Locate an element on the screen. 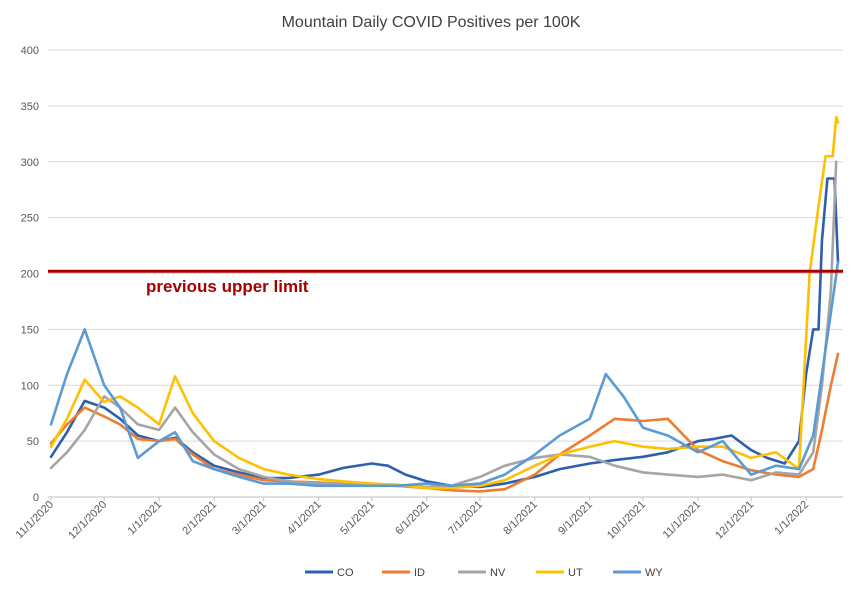 This screenshot has width=863, height=590. y-tick-label: 0 is located at coordinates (36, 498).